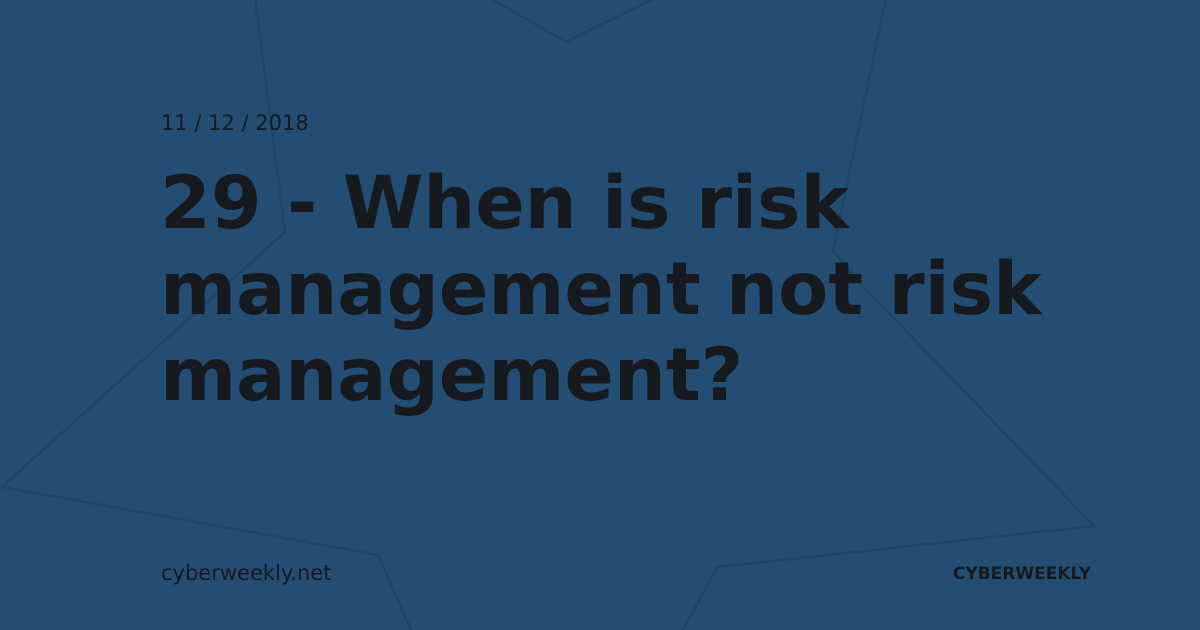  What do you see at coordinates (246, 573) in the screenshot?
I see `site-url: cyberweekly.net` at bounding box center [246, 573].